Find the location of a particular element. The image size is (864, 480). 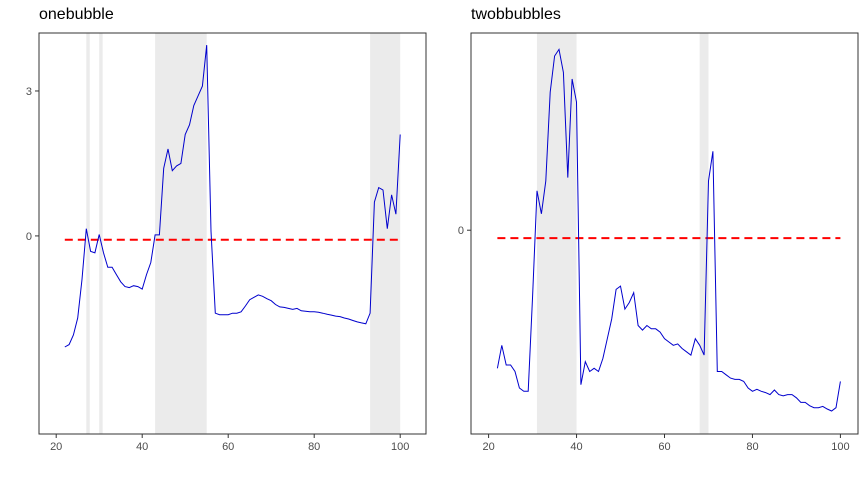

panel-2-x-tick-label: 60 is located at coordinates (664, 447).